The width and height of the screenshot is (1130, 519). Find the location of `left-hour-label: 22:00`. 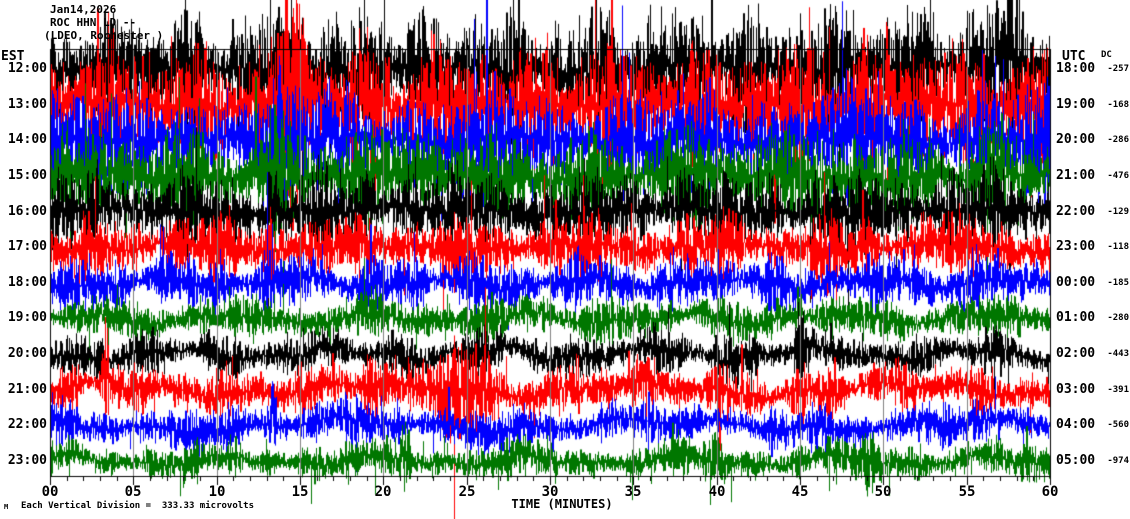

left-hour-label: 22:00 is located at coordinates (27, 424).